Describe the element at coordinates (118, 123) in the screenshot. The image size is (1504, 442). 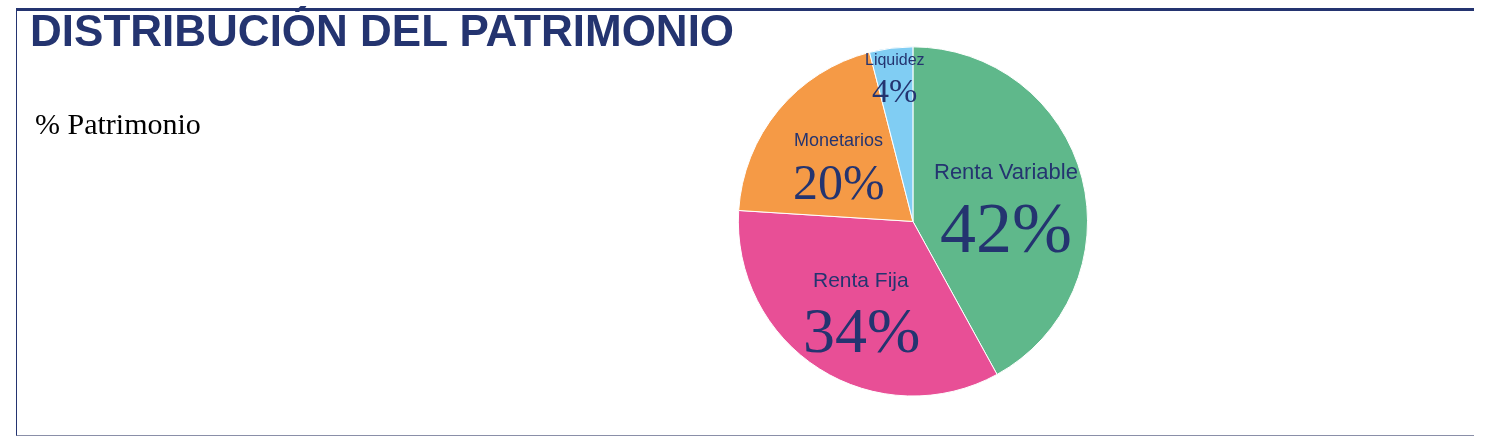
I see `text: % Patrimonio` at that location.